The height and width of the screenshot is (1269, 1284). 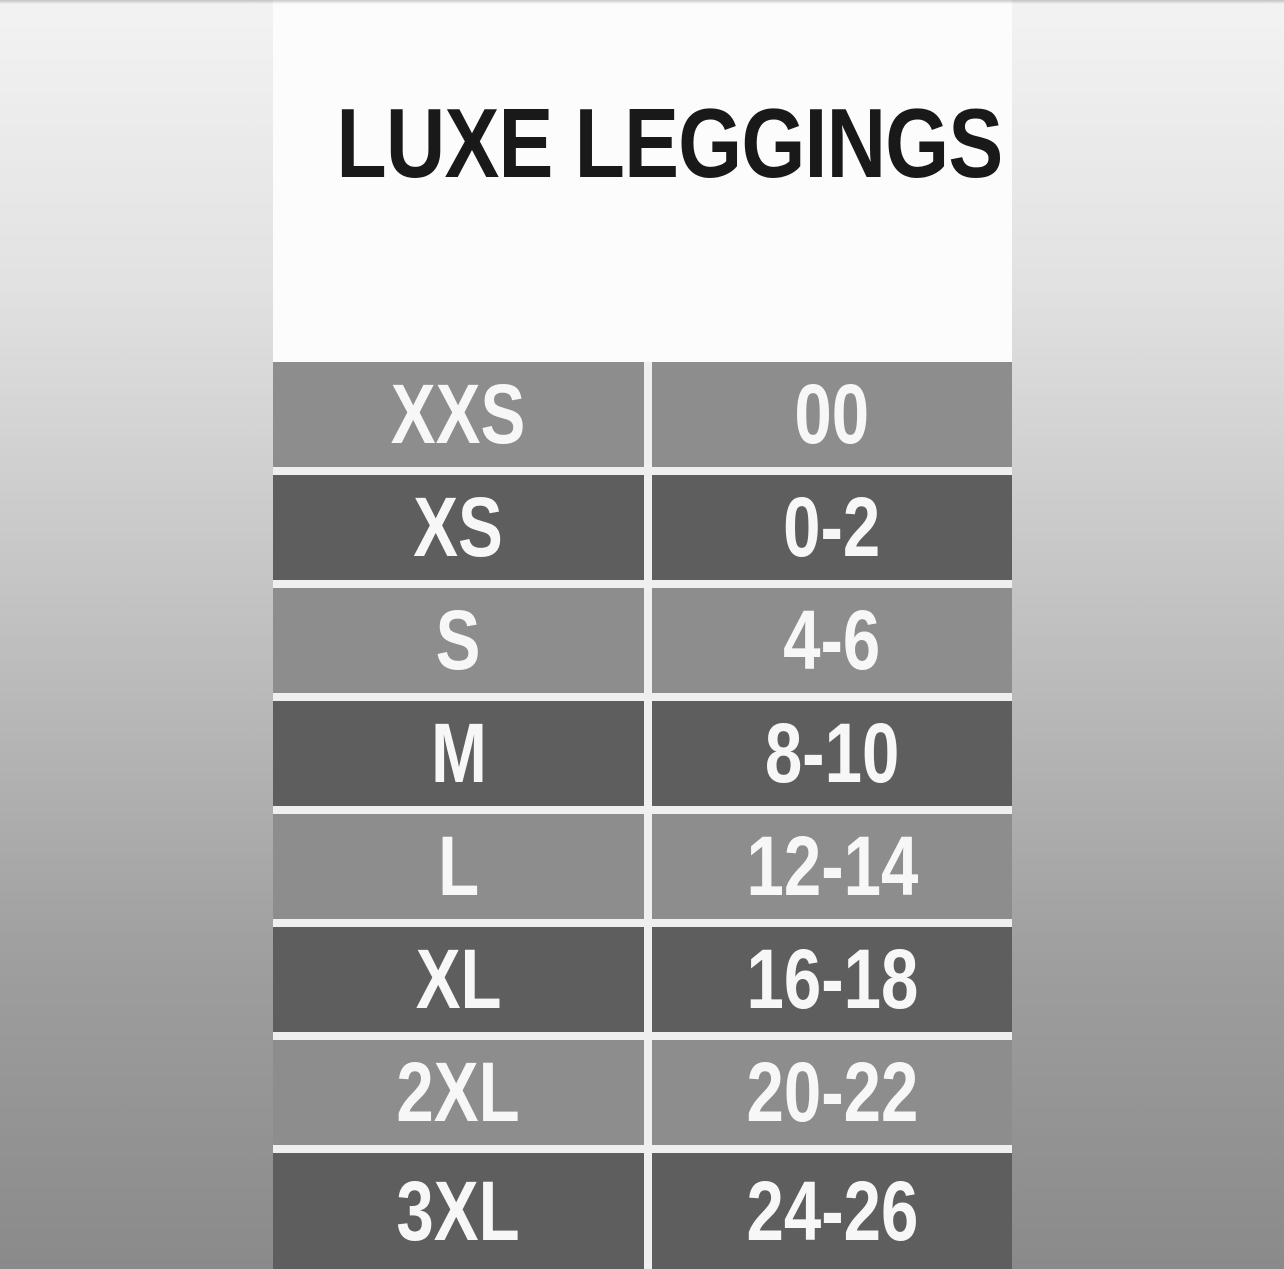 I want to click on us-size-value: 24-26, so click(x=832, y=1210).